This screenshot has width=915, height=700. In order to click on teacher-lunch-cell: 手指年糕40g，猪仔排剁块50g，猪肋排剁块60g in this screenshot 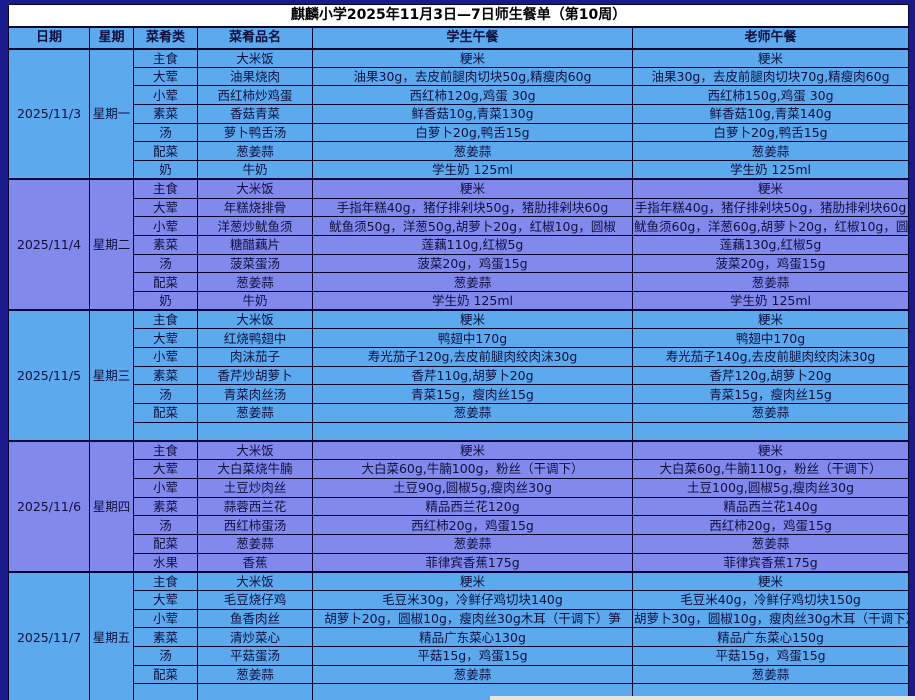, I will do `click(770, 207)`.